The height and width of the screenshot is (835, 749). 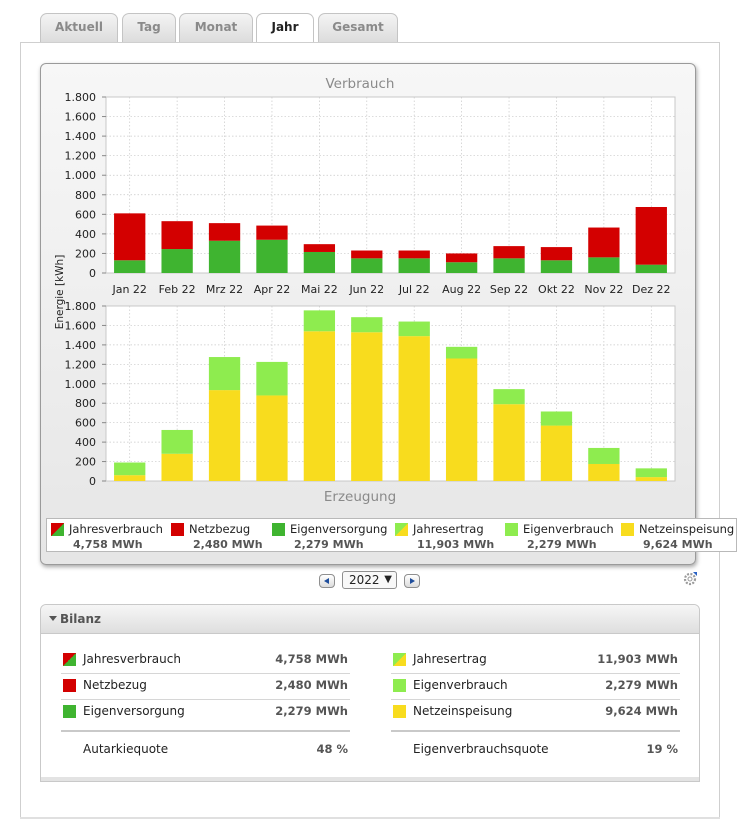 What do you see at coordinates (80, 619) in the screenshot?
I see `bilanz-title: Bilanz` at bounding box center [80, 619].